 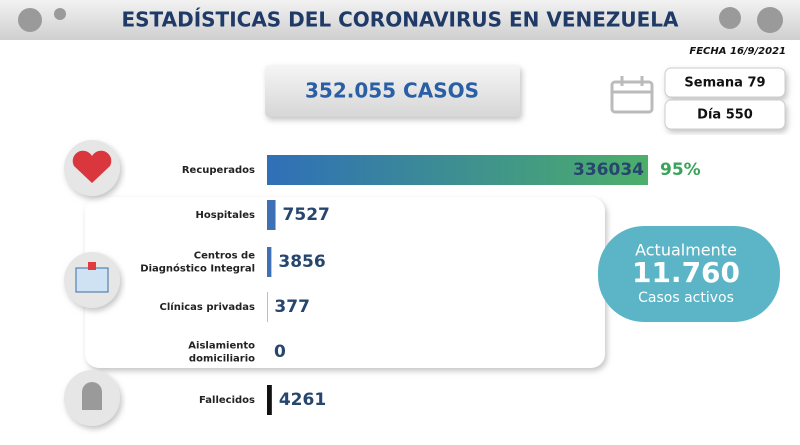 I want to click on active-bubble, so click(x=689, y=274).